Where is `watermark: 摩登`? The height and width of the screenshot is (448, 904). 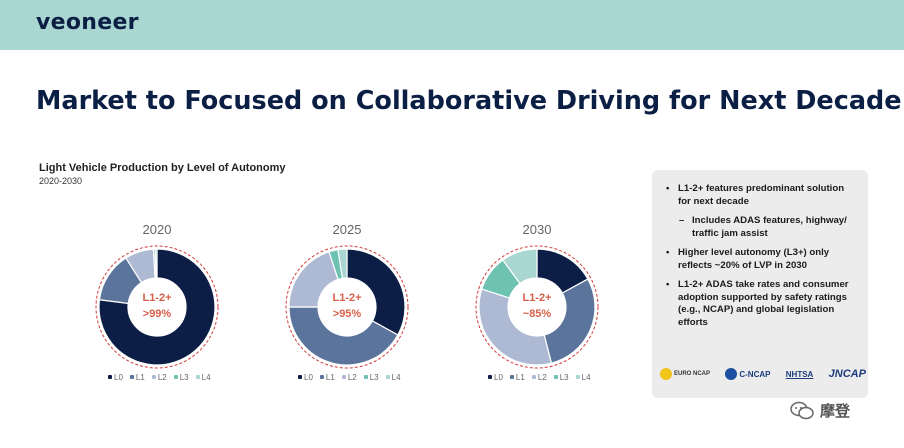
watermark: 摩登 is located at coordinates (820, 410).